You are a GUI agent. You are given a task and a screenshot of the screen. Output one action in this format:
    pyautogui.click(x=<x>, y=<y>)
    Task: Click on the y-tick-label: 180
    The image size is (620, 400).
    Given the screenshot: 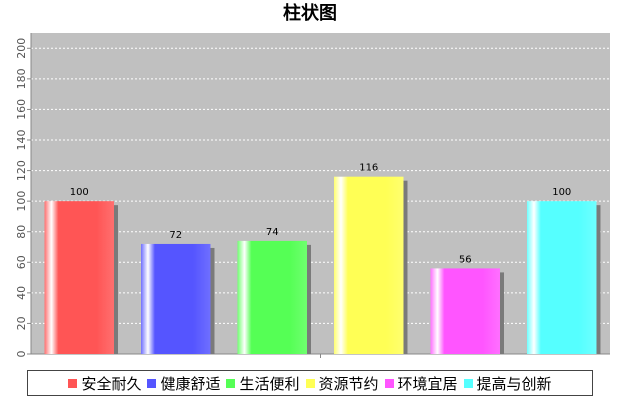 What is the action you would take?
    pyautogui.click(x=21, y=78)
    